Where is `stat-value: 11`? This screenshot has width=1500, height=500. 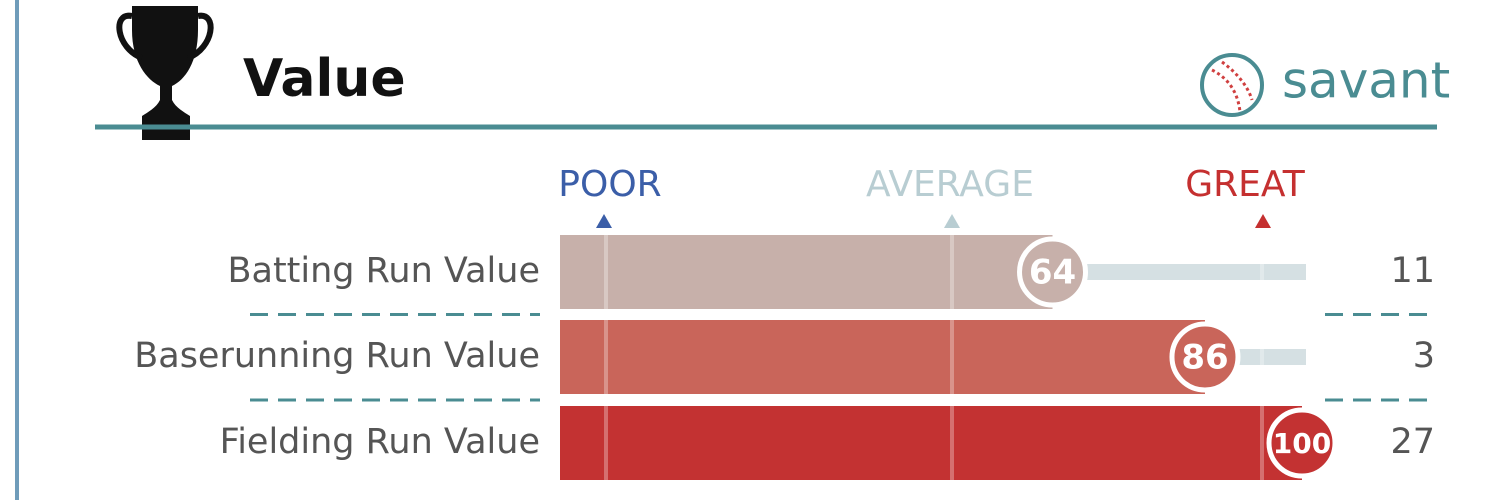 stat-value: 11 is located at coordinates (1412, 271).